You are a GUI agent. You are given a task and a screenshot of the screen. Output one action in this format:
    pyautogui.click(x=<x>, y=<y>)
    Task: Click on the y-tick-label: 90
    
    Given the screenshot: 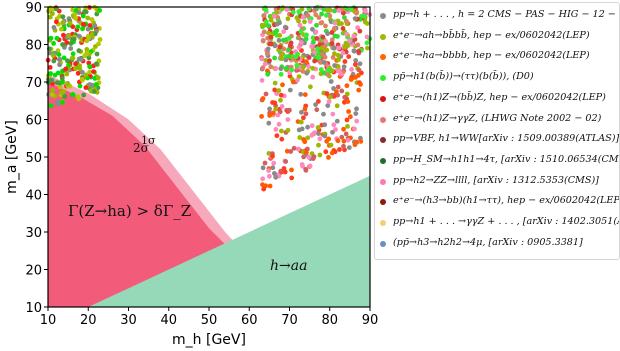 What is the action you would take?
    pyautogui.click(x=33, y=8)
    